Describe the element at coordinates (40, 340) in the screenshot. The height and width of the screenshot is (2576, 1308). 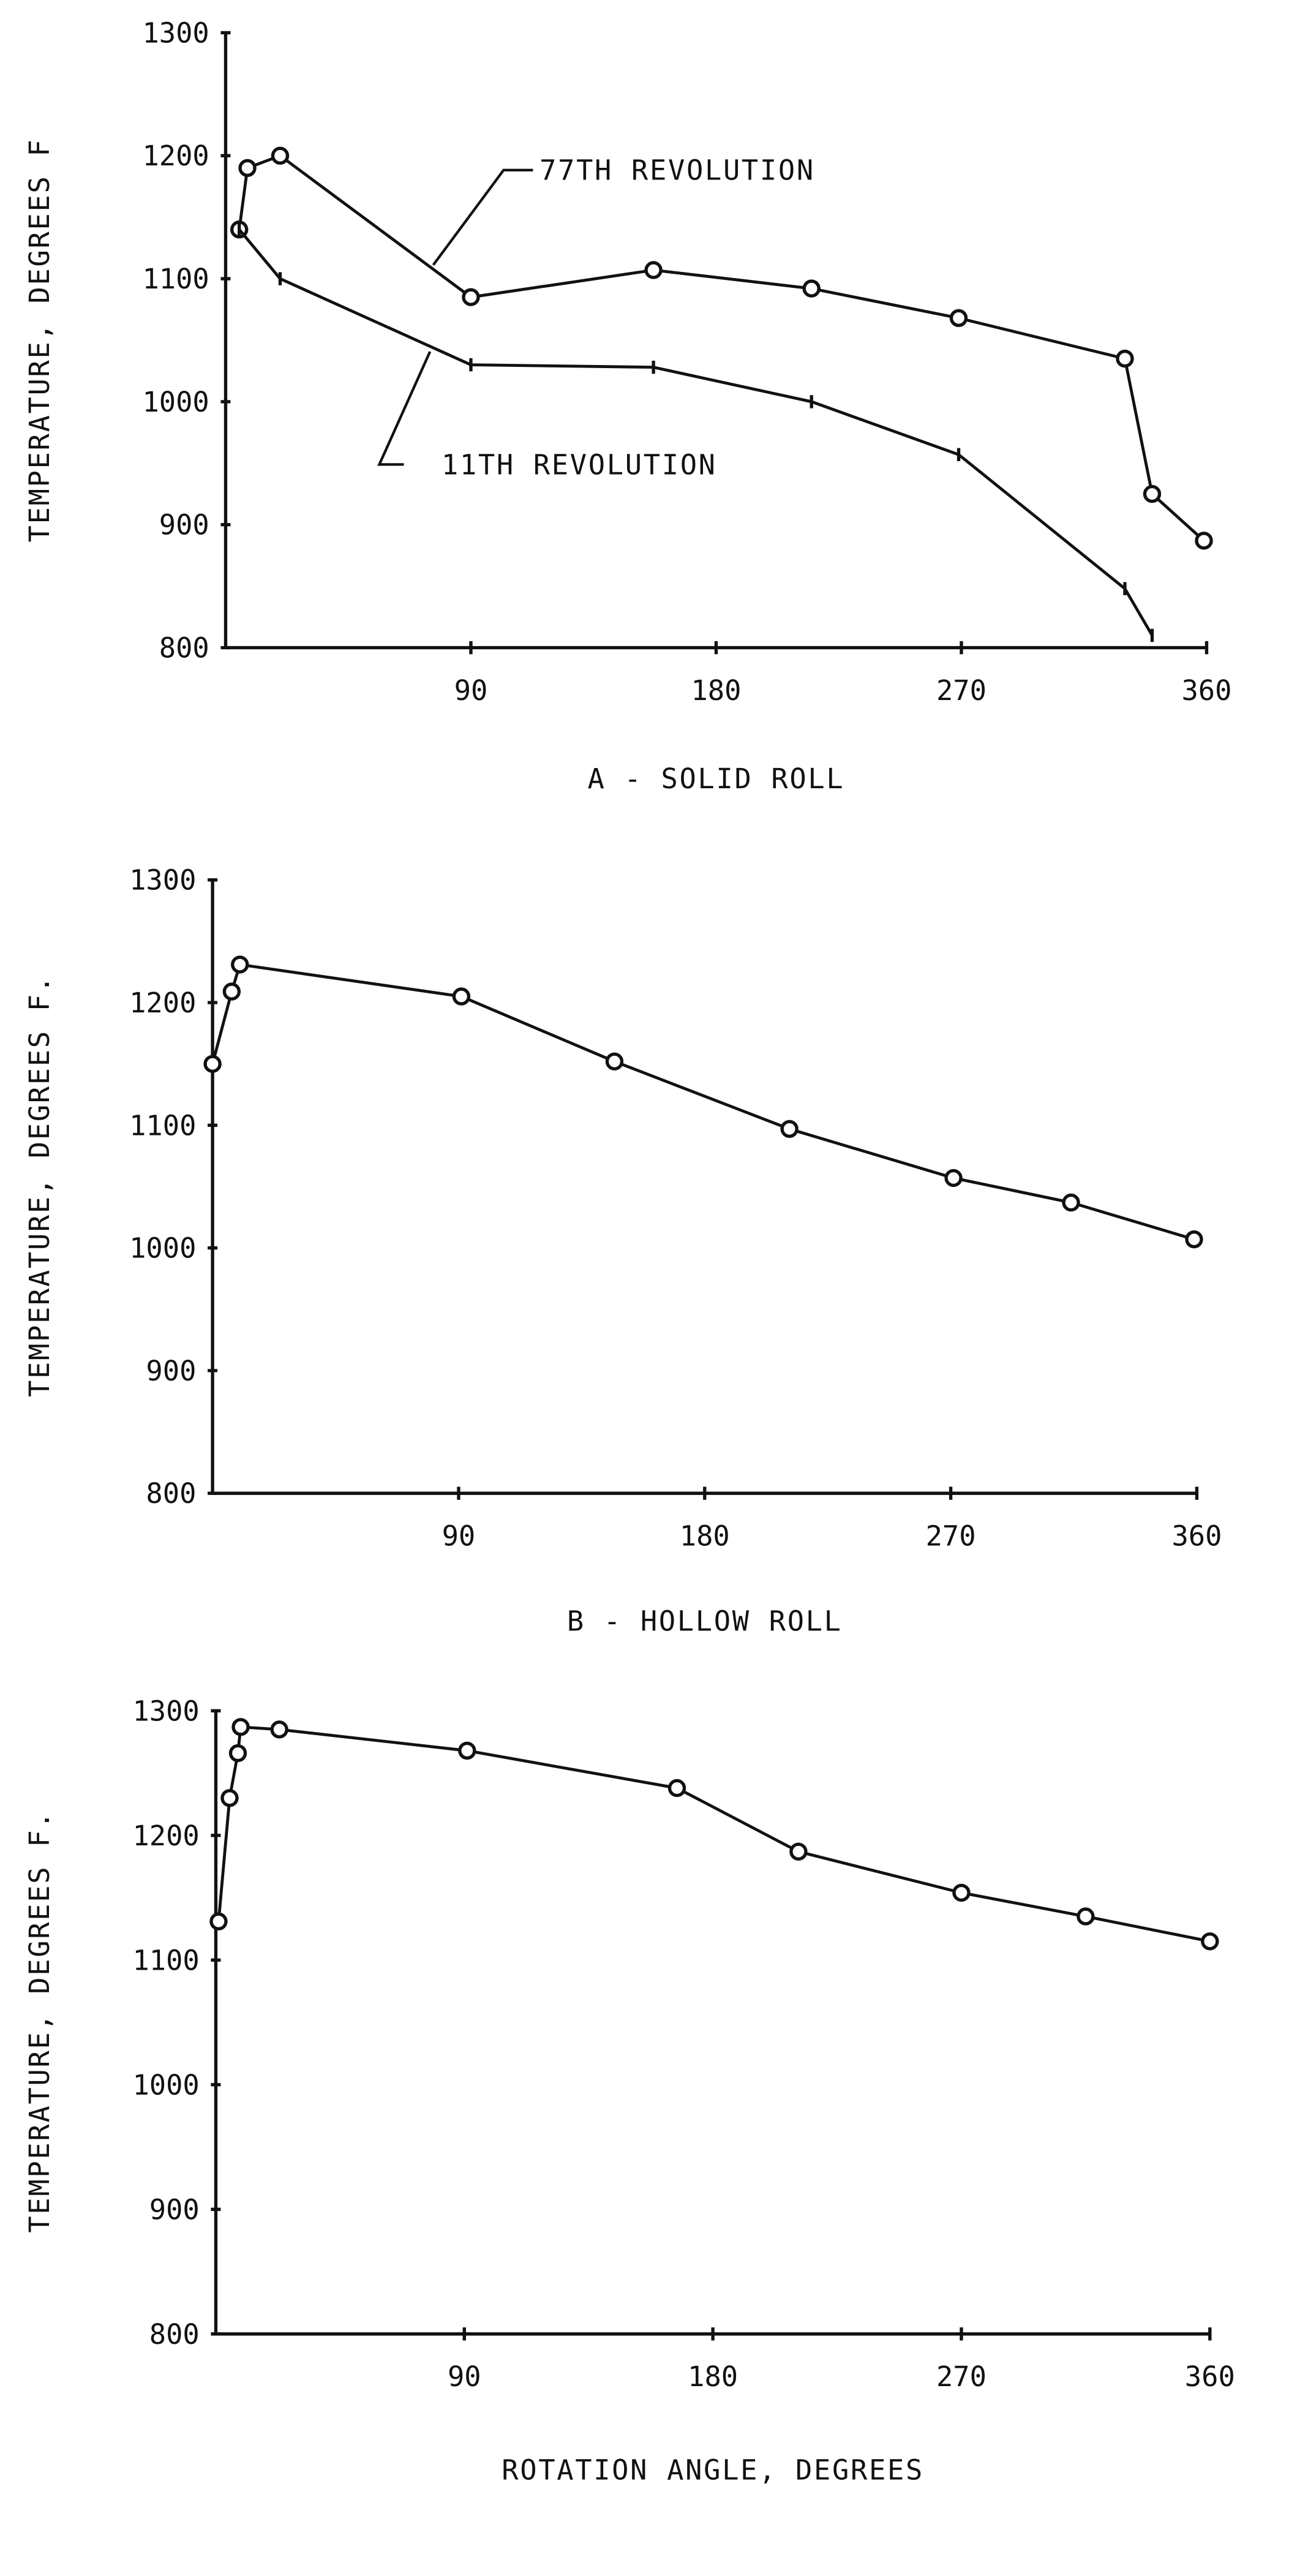
I see `y-axis-label: TEMPERATURE, DEGREES F` at that location.